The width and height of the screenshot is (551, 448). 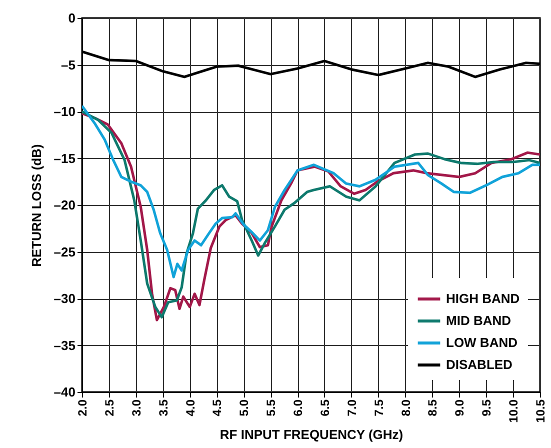 I want to click on x-tick-label: 10.0, so click(x=513, y=411).